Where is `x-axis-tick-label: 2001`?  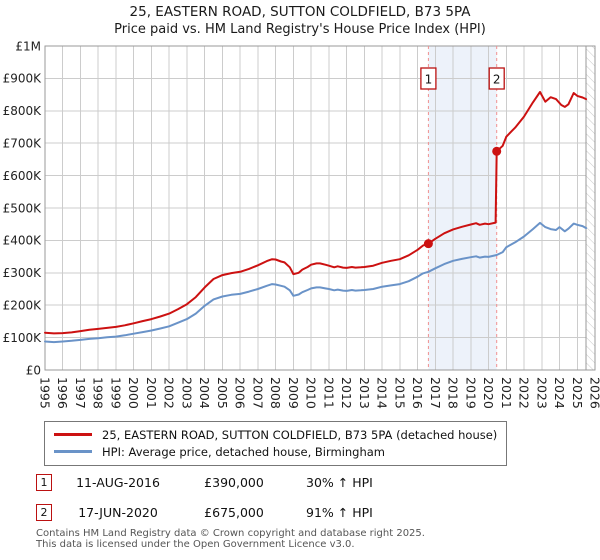 x-axis-tick-label: 2001 is located at coordinates (151, 393).